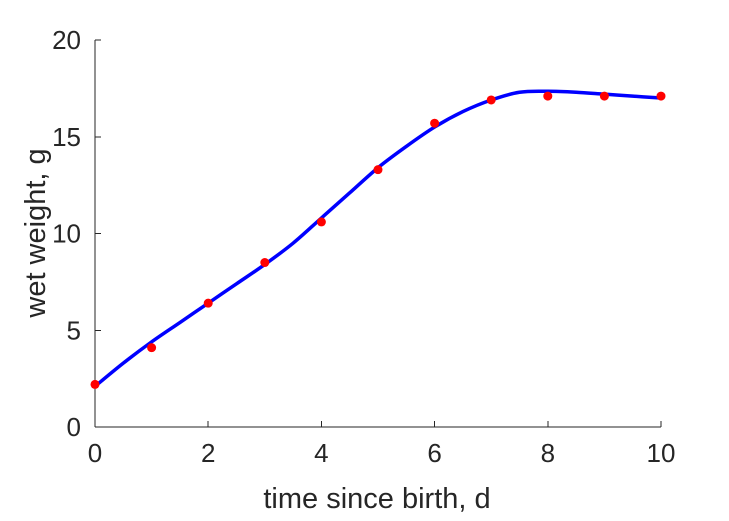 The height and width of the screenshot is (521, 729). What do you see at coordinates (548, 453) in the screenshot?
I see `x-tick-label: 8` at bounding box center [548, 453].